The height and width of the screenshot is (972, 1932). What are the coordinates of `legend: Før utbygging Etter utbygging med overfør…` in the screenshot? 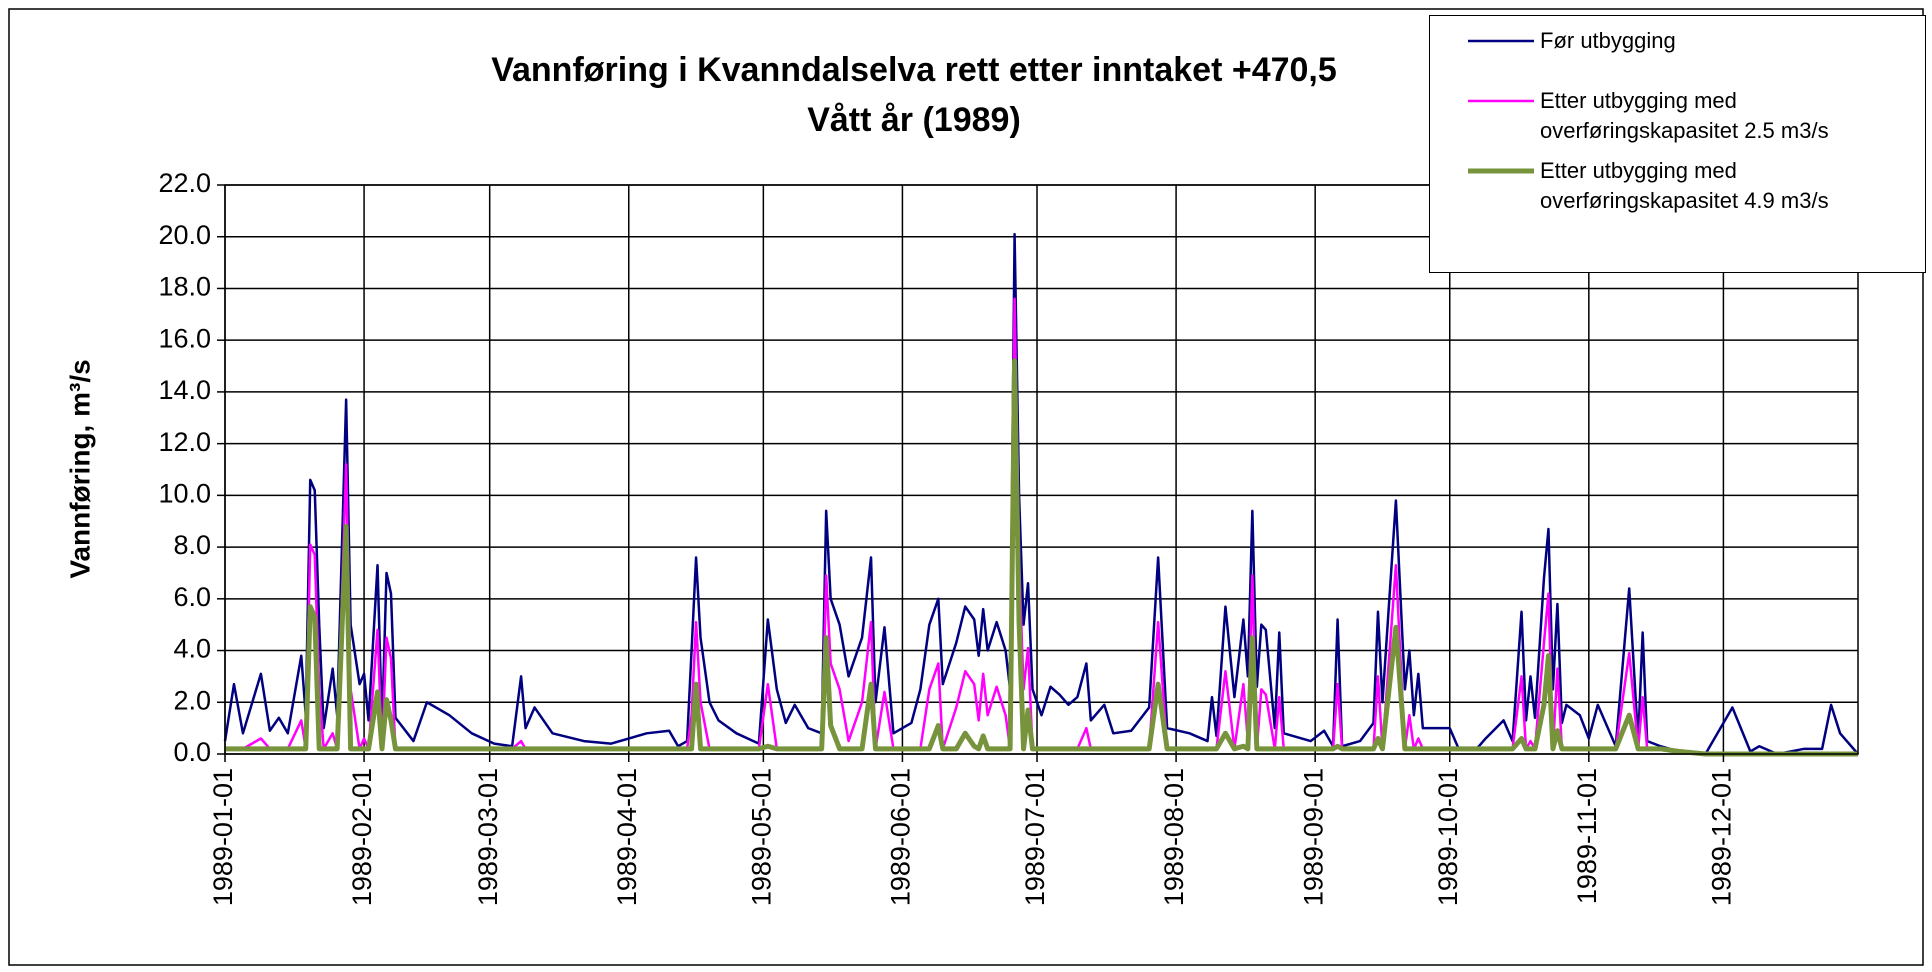 It's located at (1677, 144).